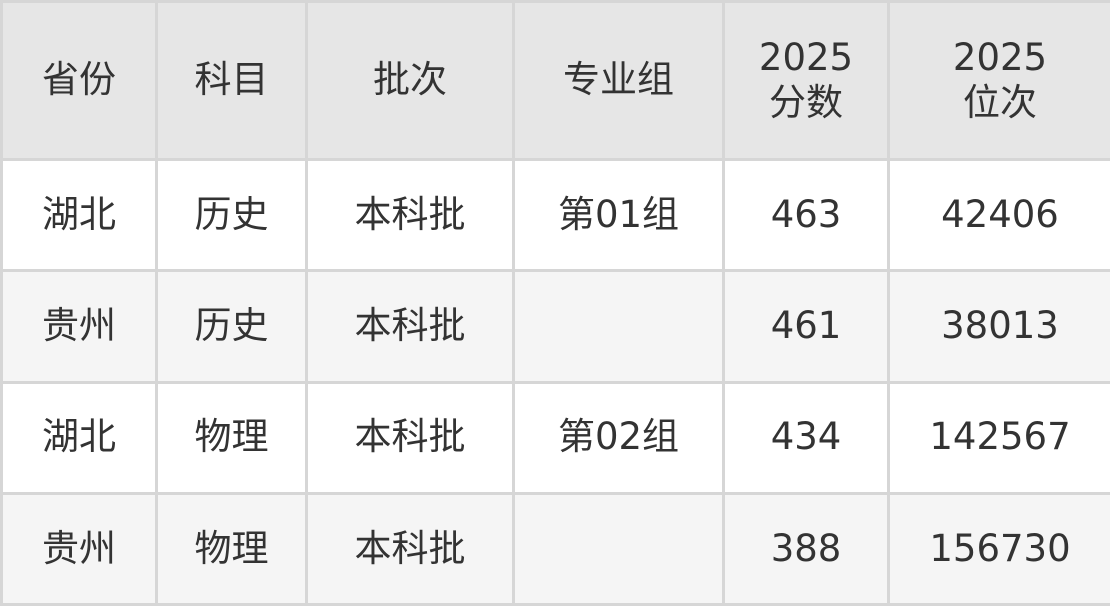 Image resolution: width=1110 pixels, height=606 pixels. I want to click on header-line: 科目, so click(231, 80).